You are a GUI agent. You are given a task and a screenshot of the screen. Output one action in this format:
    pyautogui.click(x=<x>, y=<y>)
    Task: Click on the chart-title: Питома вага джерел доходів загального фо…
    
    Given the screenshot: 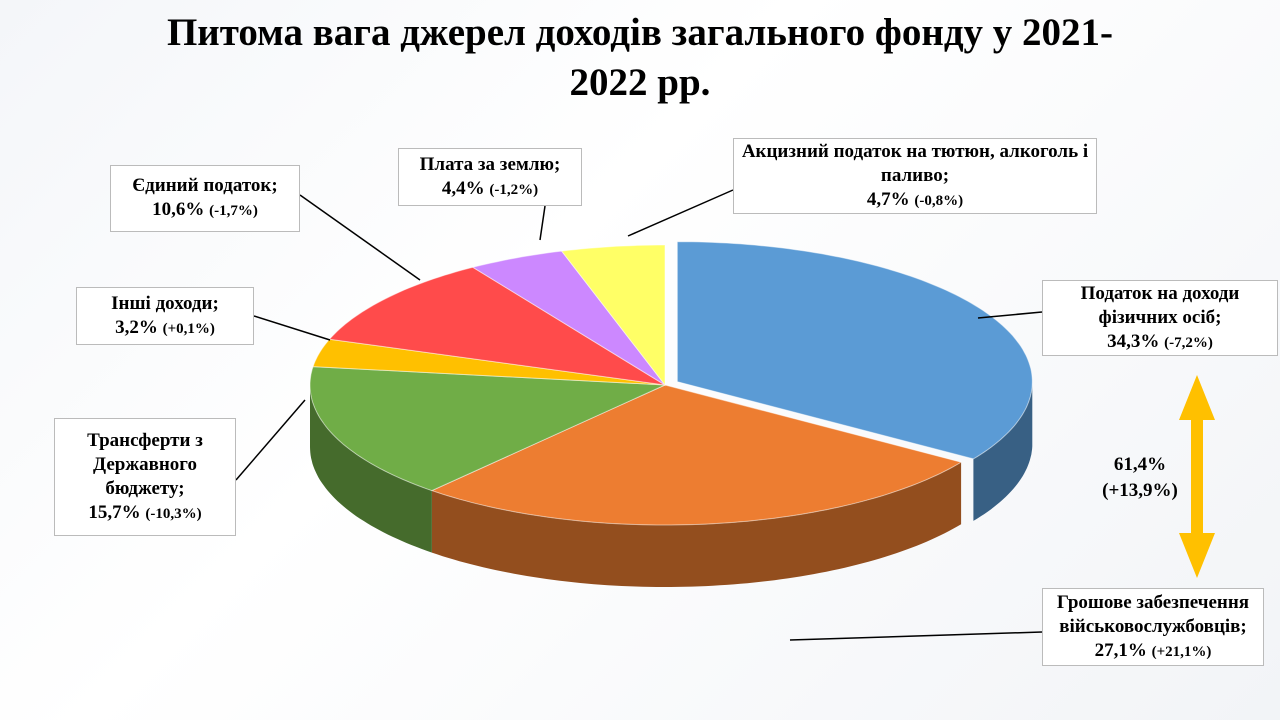 What is the action you would take?
    pyautogui.click(x=640, y=57)
    